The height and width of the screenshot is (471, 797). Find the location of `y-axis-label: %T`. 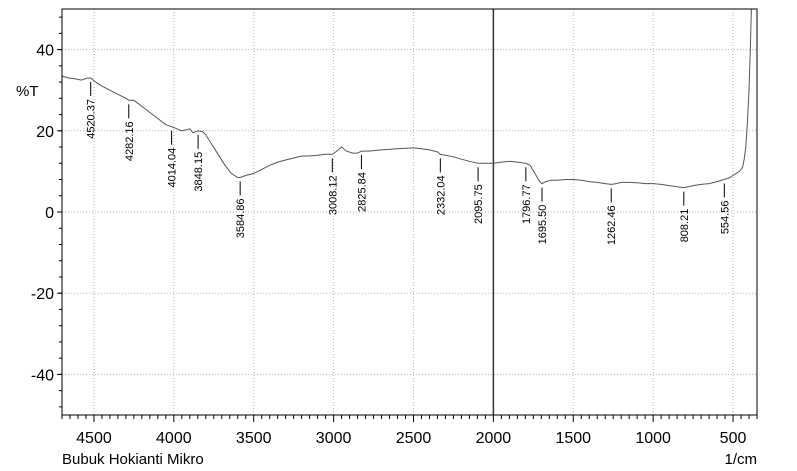

y-axis-label: %T is located at coordinates (27, 91).